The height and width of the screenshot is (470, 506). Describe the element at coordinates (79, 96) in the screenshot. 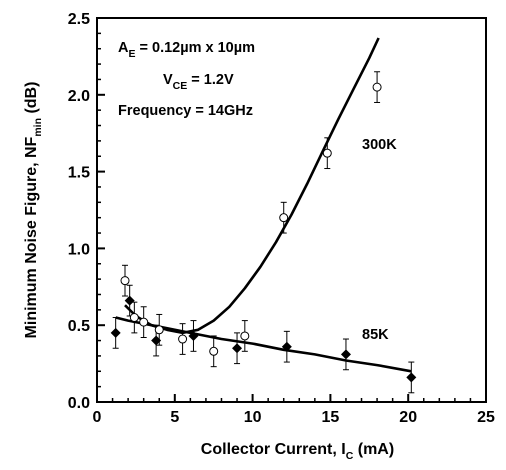

I see `y-tick-label: 2.0` at that location.